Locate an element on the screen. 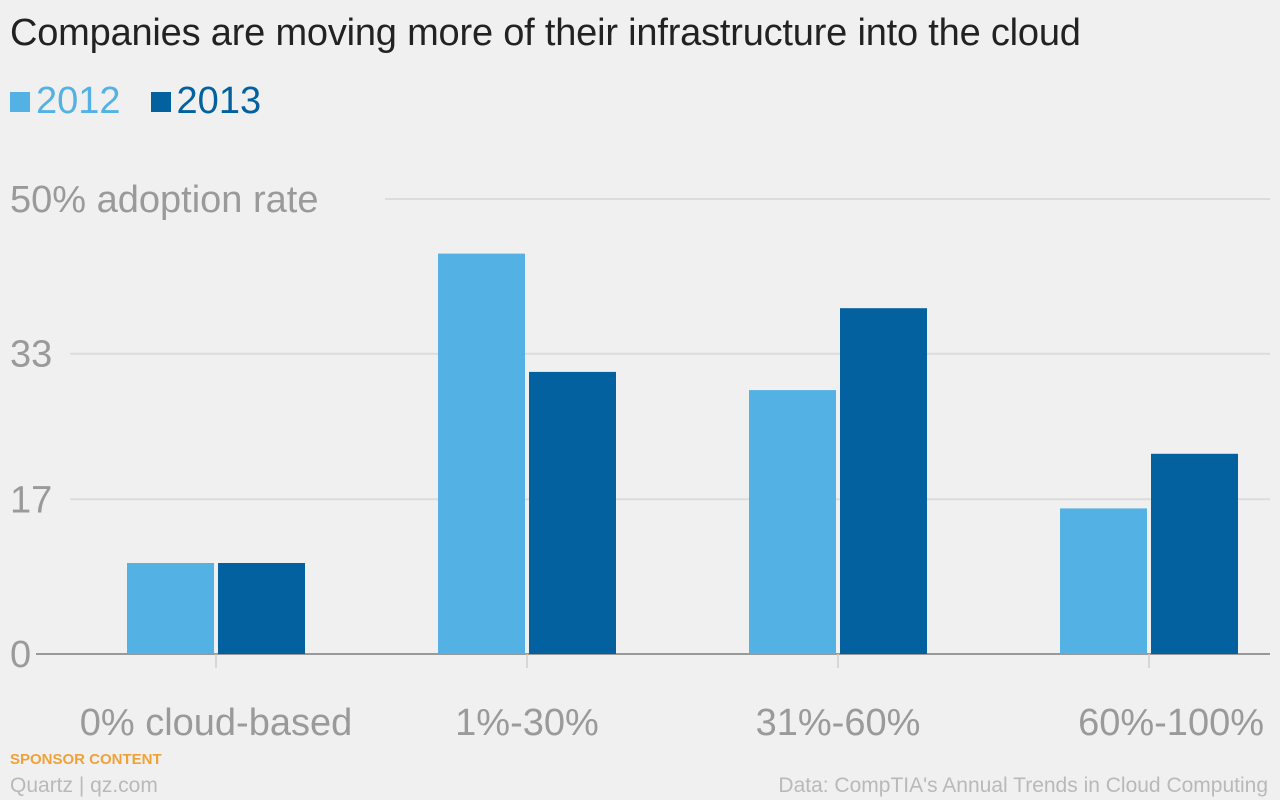 This screenshot has width=1280, height=800. legend-swatch-2013 is located at coordinates (160, 101).